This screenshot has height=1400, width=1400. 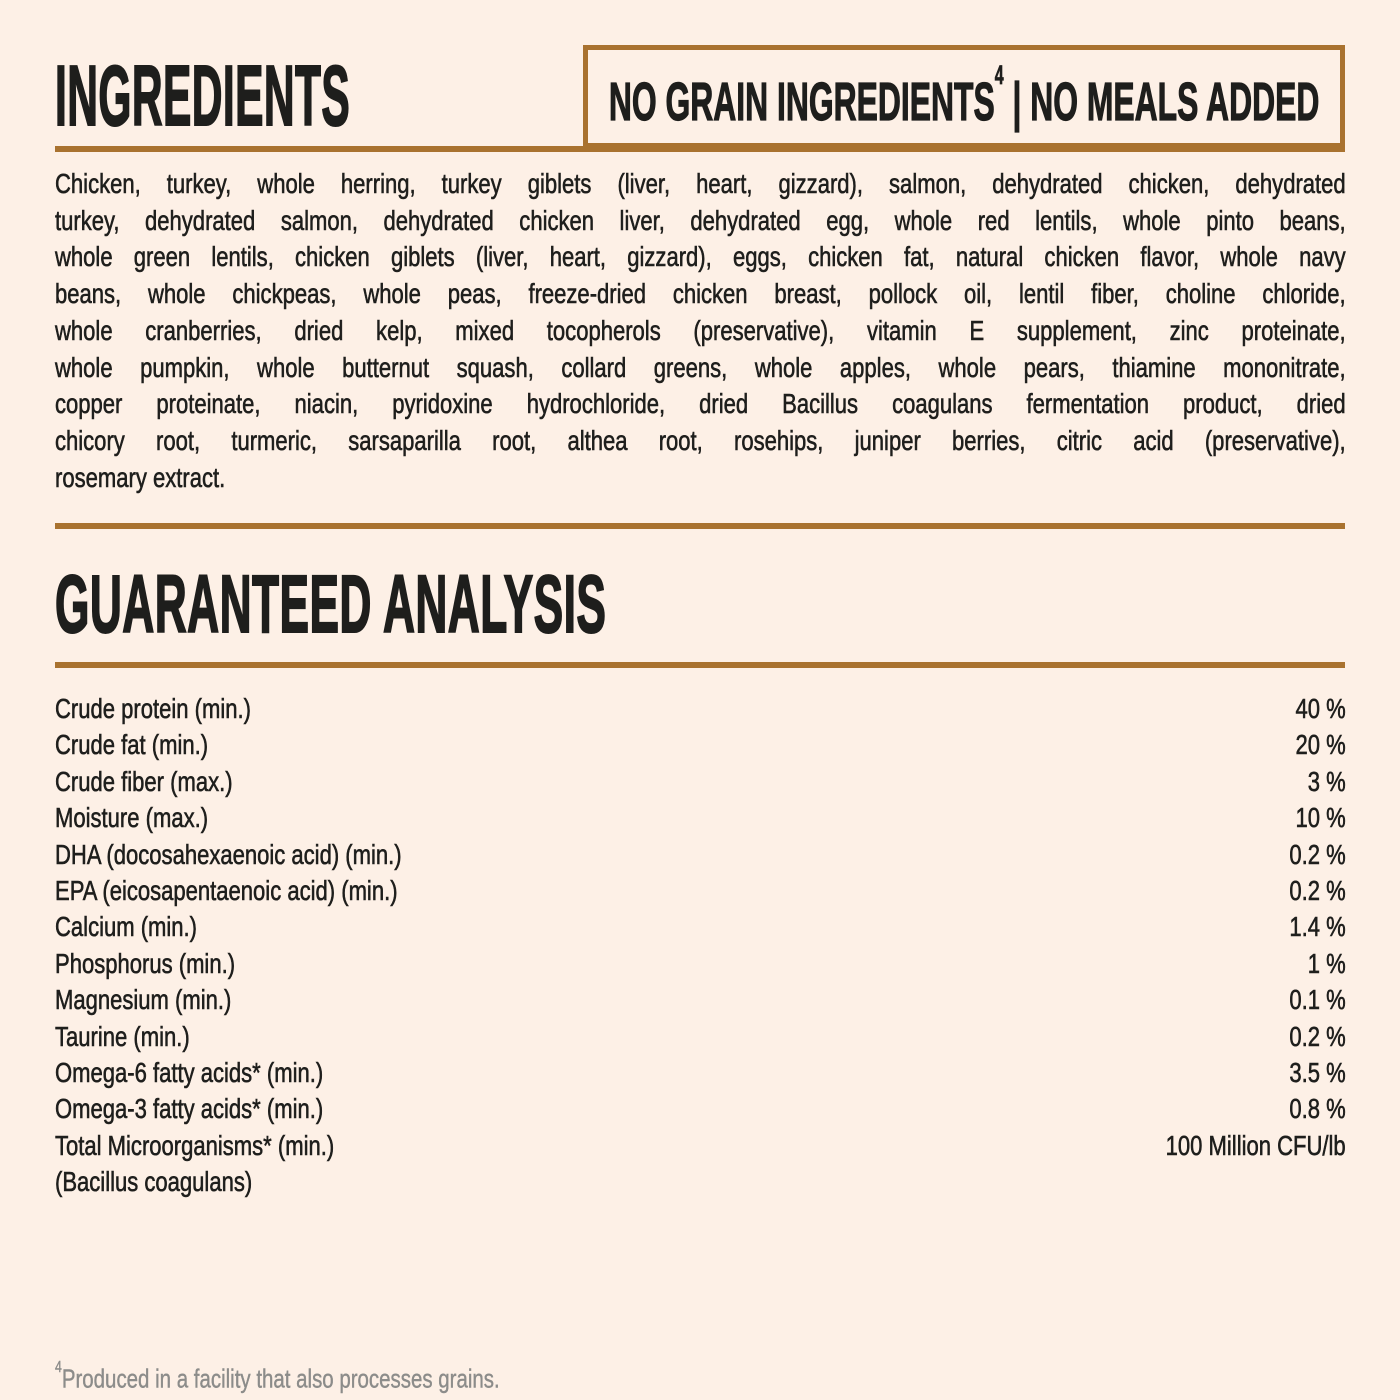 What do you see at coordinates (700, 1000) in the screenshot?
I see `table-row: Magnesium (min.) 0.1 %` at bounding box center [700, 1000].